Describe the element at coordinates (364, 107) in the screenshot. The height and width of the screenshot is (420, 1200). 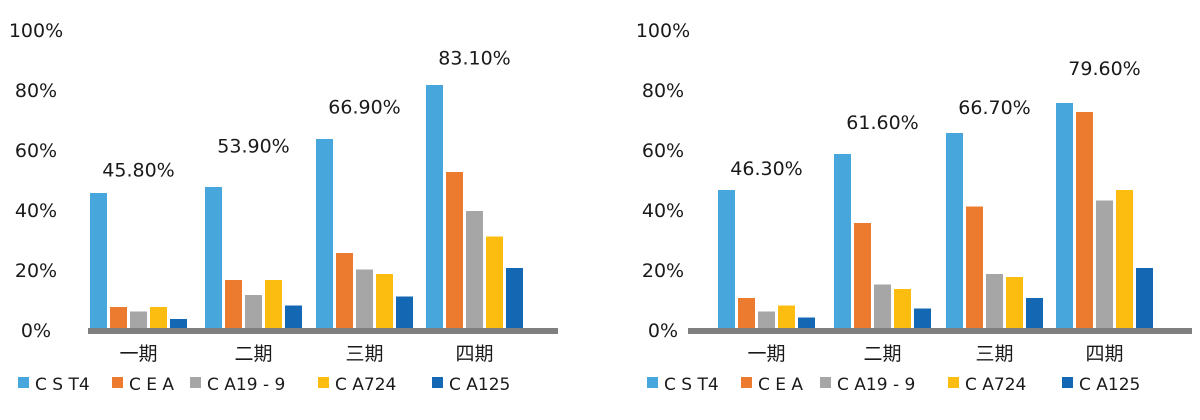
I see `data-label: 66.90%` at that location.